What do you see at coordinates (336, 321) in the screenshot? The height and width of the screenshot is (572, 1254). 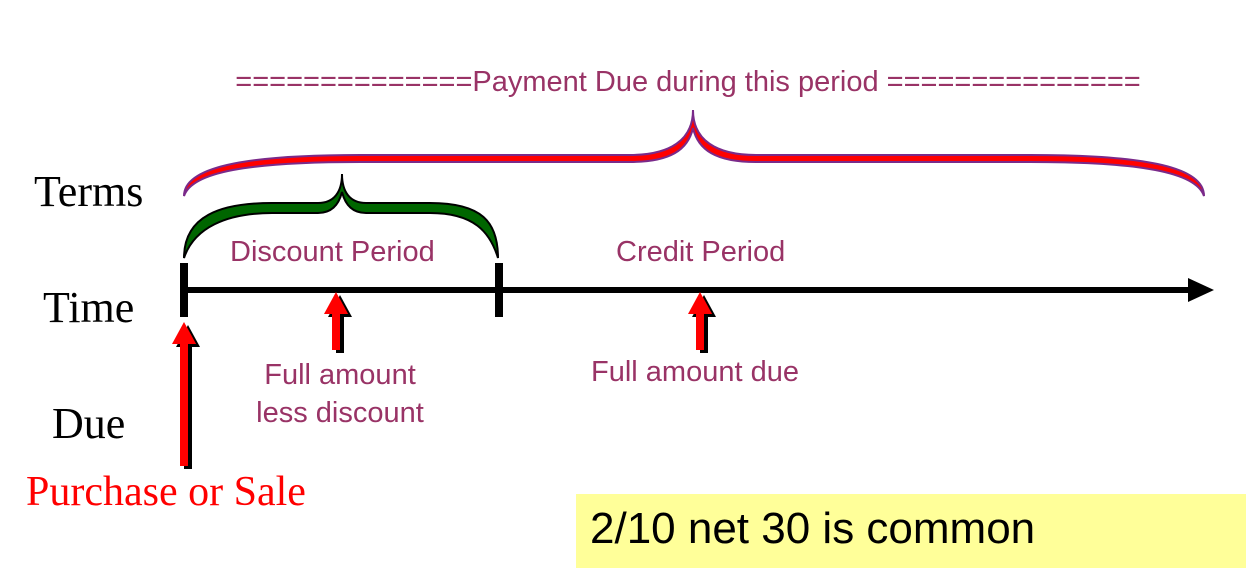 I see `discount-due-arrow` at bounding box center [336, 321].